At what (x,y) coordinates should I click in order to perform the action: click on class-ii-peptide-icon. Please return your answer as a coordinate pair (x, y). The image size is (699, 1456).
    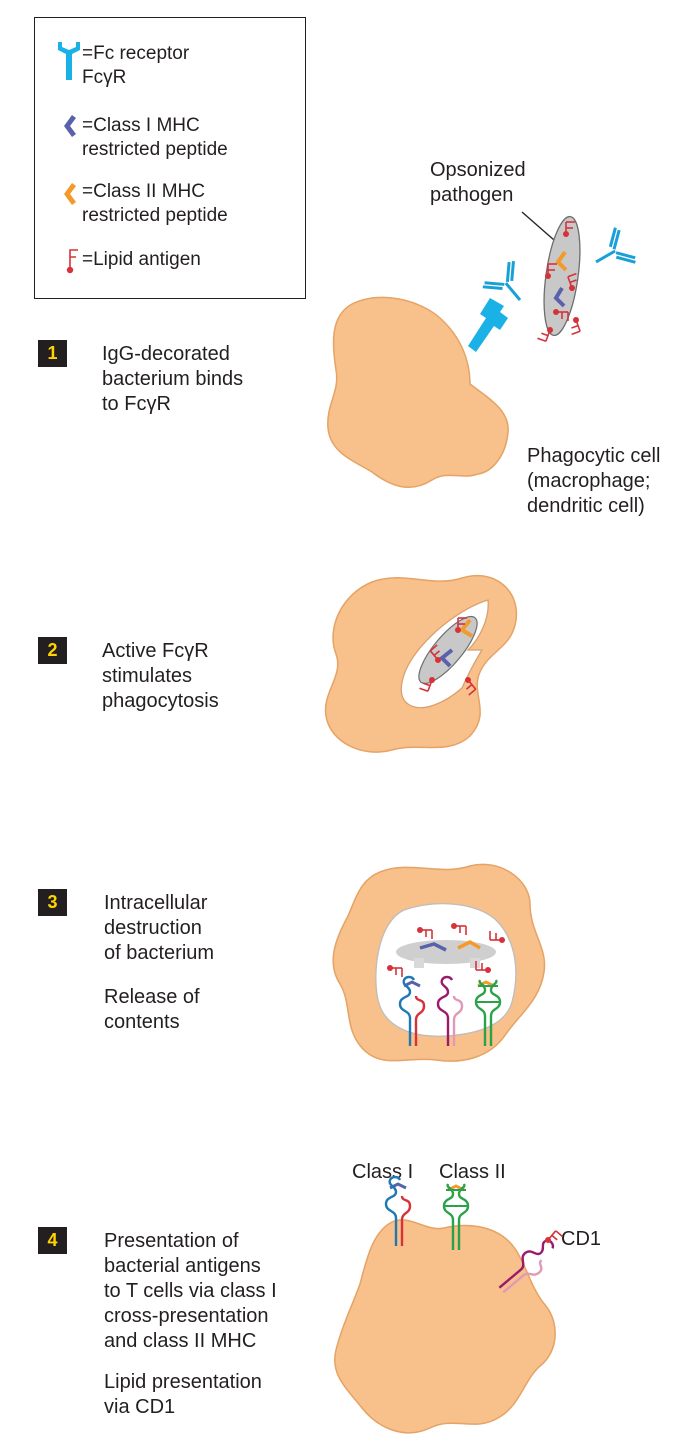
    Looking at the image, I should click on (70, 194).